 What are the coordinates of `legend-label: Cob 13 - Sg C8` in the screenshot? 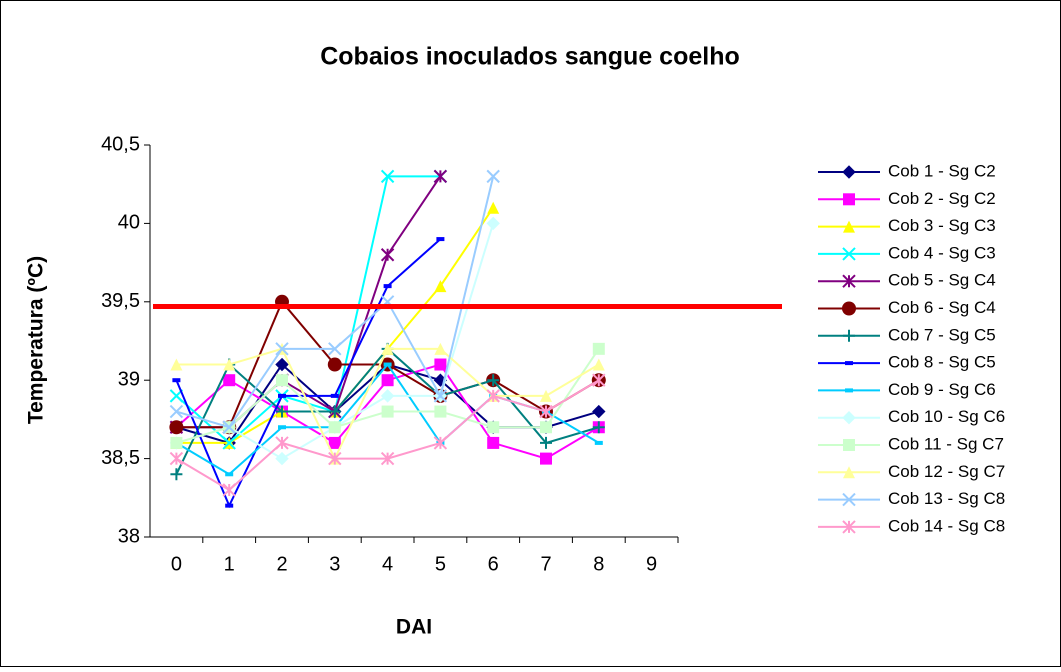 It's located at (946, 498).